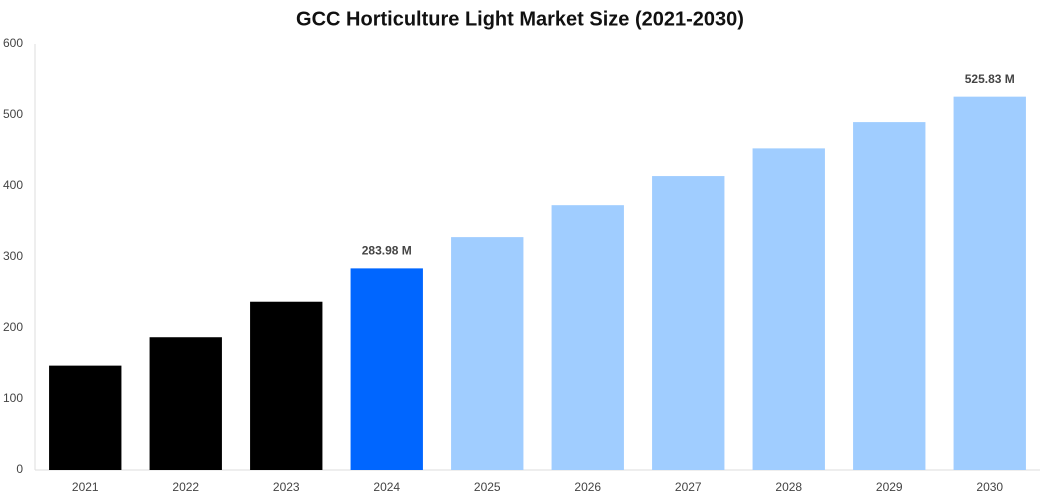 The image size is (1040, 500). I want to click on x-tick-label: 2029, so click(889, 487).